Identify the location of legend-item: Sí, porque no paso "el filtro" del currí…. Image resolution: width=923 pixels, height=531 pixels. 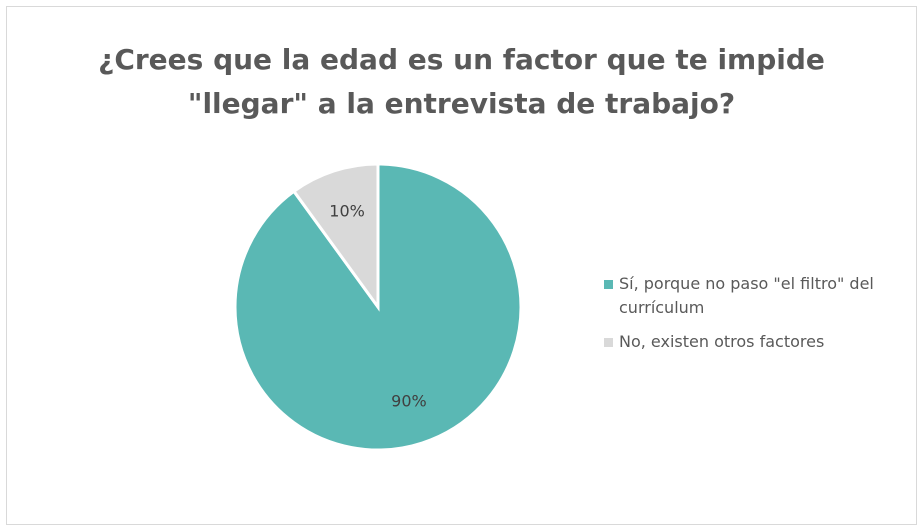
(754, 296).